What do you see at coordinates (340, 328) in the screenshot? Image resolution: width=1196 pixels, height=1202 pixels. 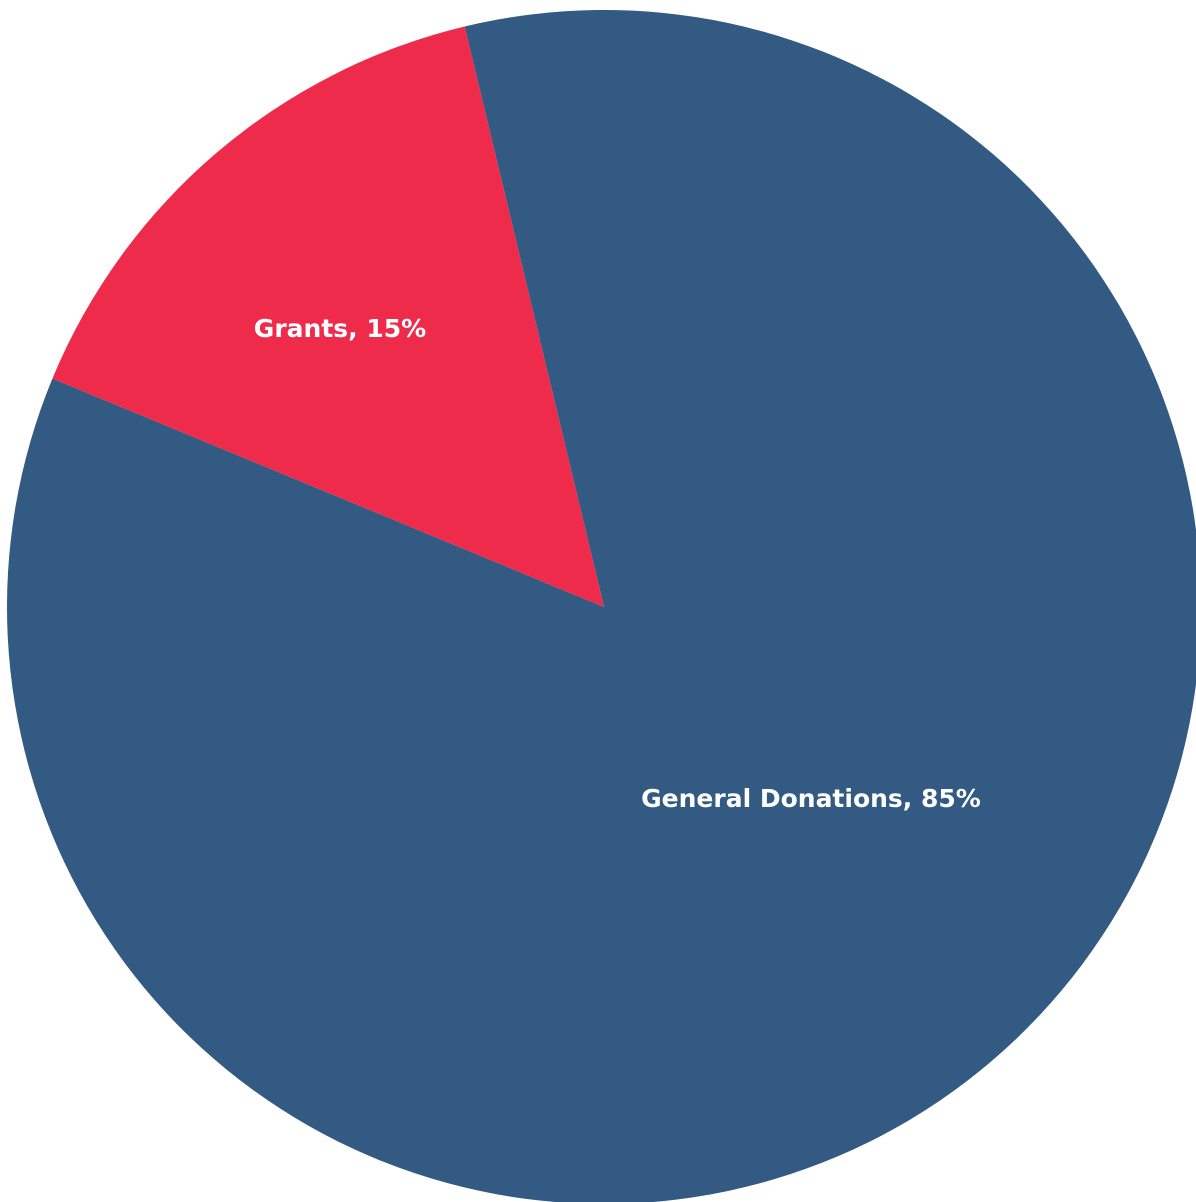 I see `slice-label-grants: Grants, 15%` at bounding box center [340, 328].